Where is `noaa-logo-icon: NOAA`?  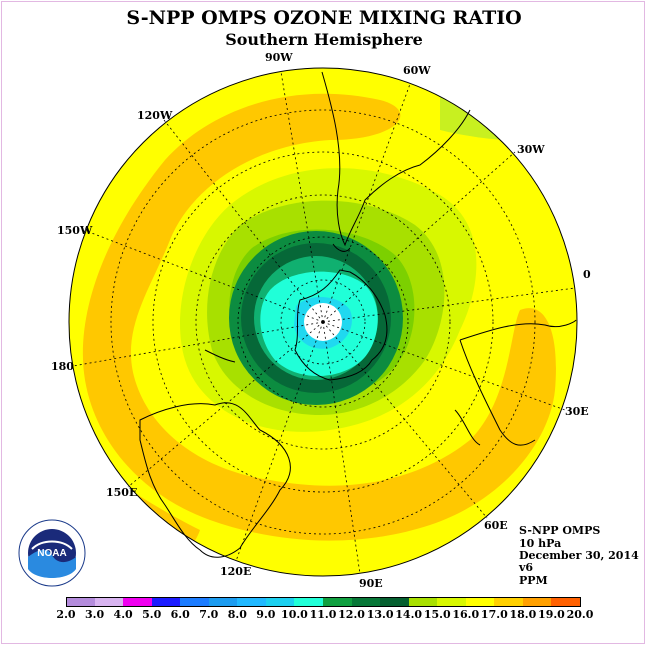
noaa-logo-icon: NOAA is located at coordinates (52, 553).